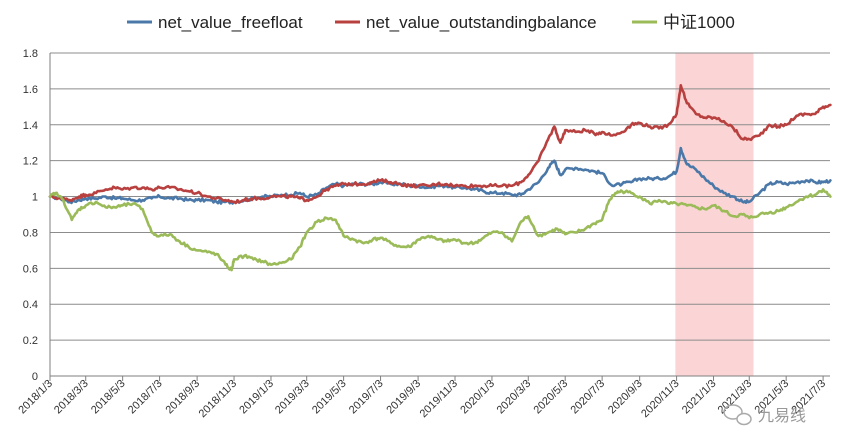  What do you see at coordinates (366, 397) in the screenshot?
I see `x-tick-label: 2019/7/3` at bounding box center [366, 397].